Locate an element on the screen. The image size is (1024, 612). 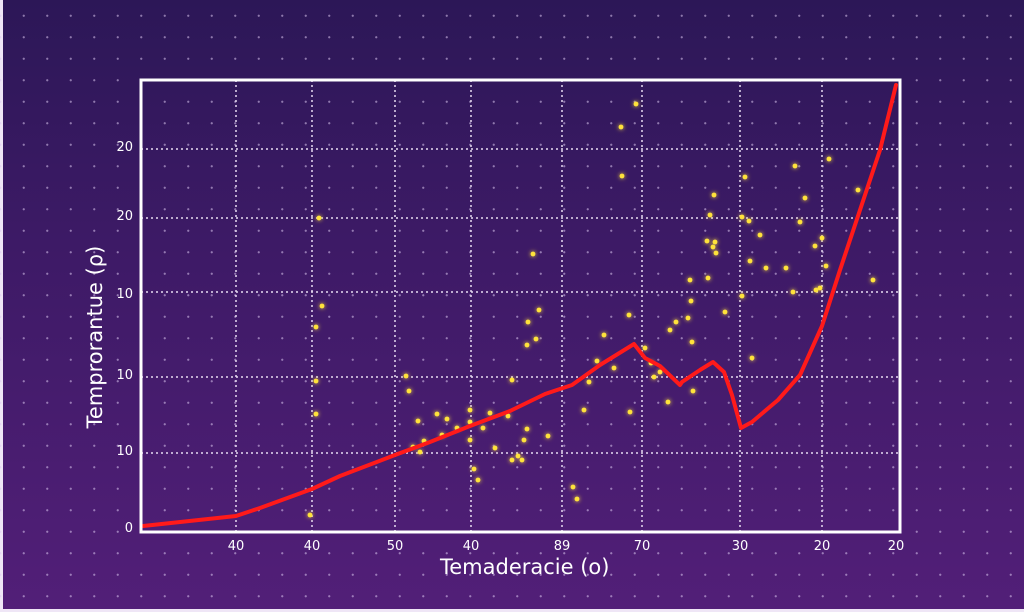
x-axis-label: Temaderacie (o) is located at coordinates (525, 567).